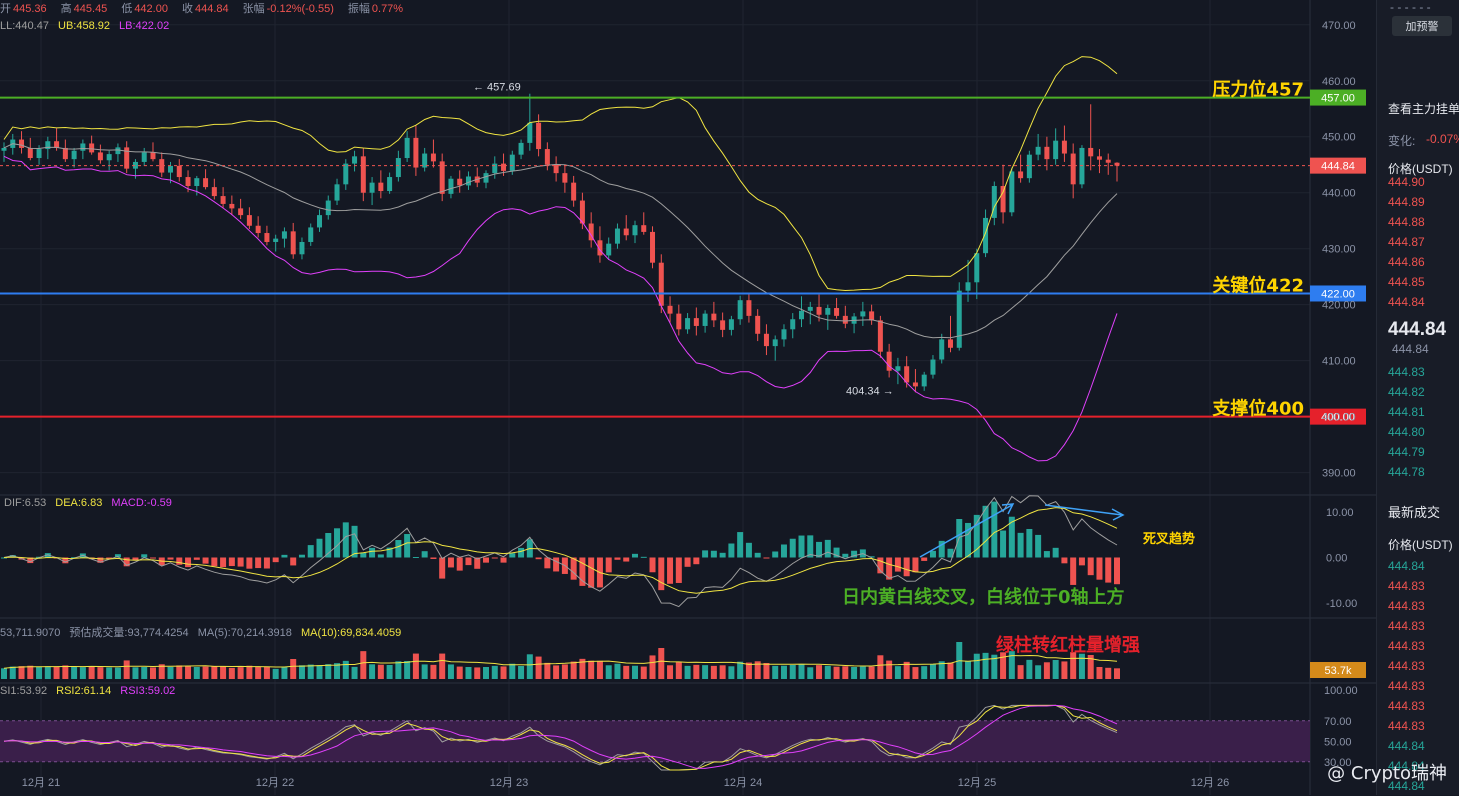 Image resolution: width=1459 pixels, height=796 pixels. I want to click on price-tick: 420.00, so click(1339, 306).